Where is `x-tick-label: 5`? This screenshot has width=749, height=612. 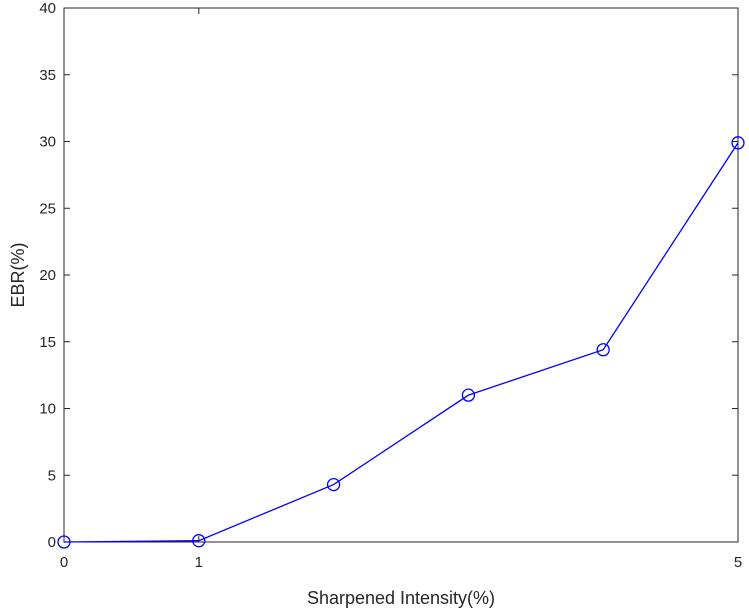 x-tick-label: 5 is located at coordinates (738, 562).